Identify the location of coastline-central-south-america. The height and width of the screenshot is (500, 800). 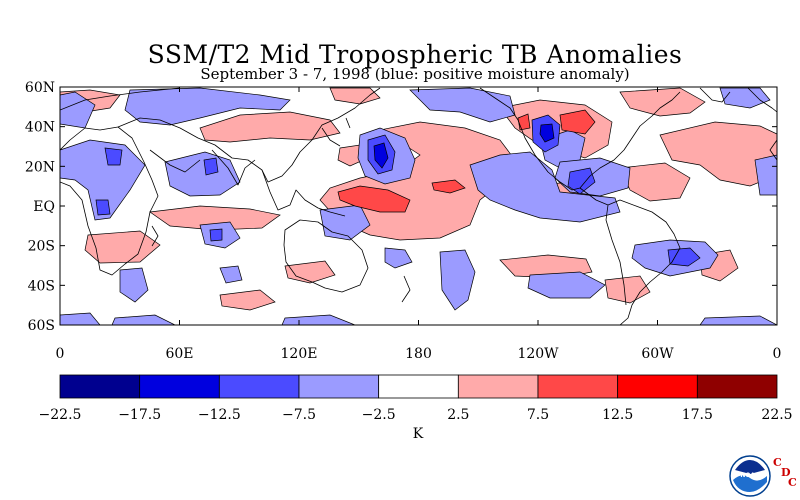
(630, 256).